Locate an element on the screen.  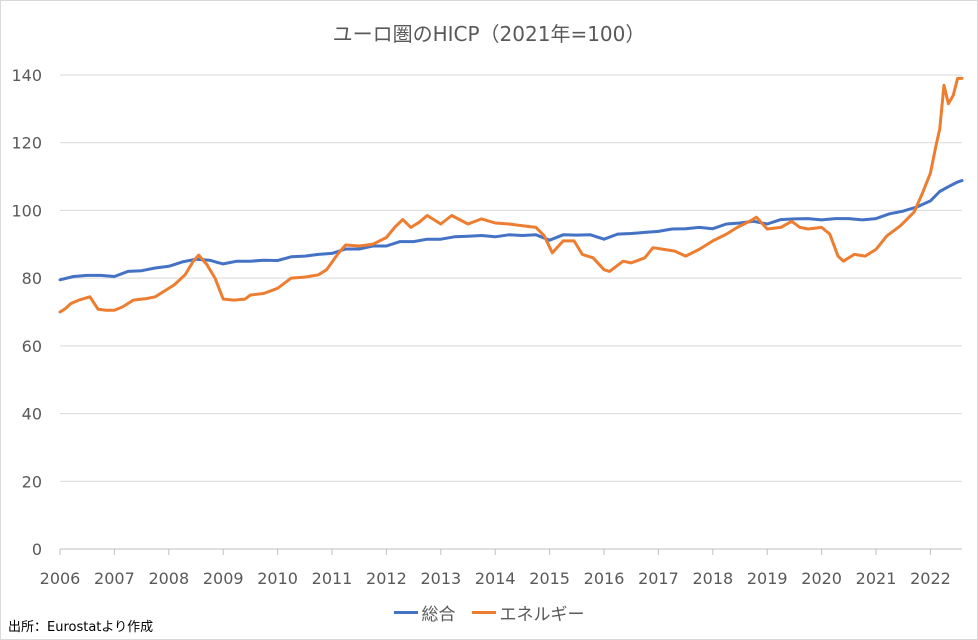
x-tick-label-2017: 2017 is located at coordinates (658, 578).